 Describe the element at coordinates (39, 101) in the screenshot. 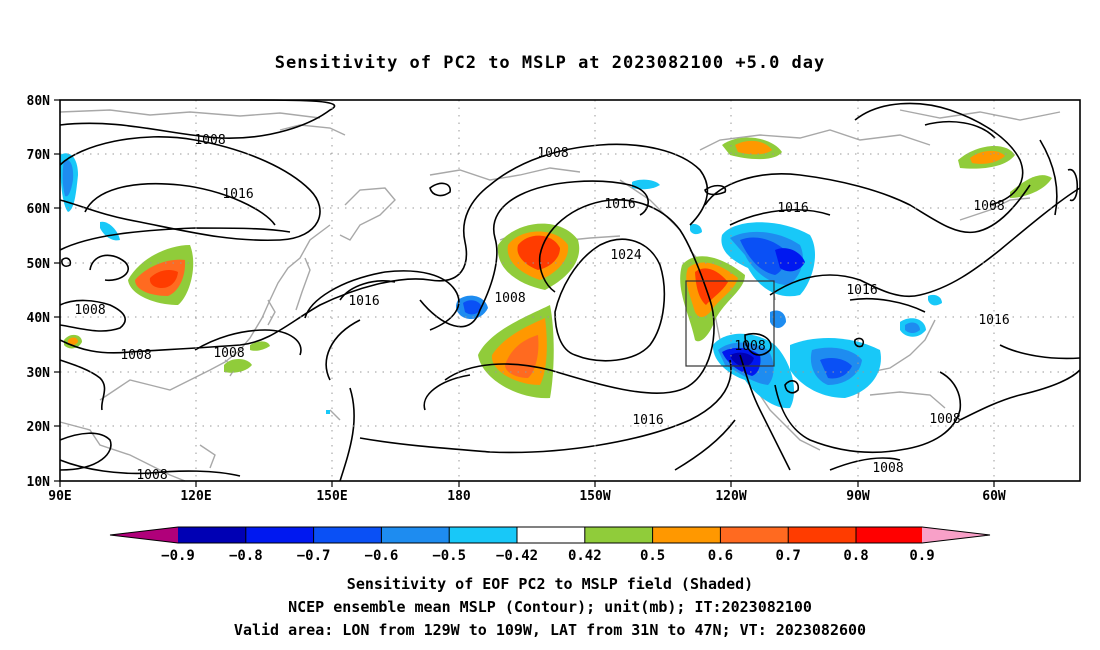

I see `lat-tick-label: 80N` at that location.